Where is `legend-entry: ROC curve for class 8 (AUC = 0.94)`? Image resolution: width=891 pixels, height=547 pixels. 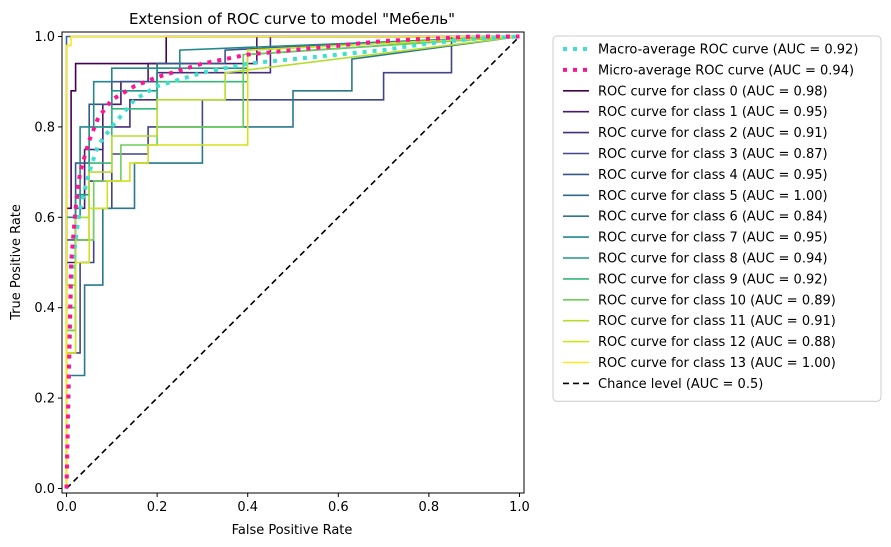
legend-entry: ROC curve for class 8 (AUC = 0.94) is located at coordinates (695, 259).